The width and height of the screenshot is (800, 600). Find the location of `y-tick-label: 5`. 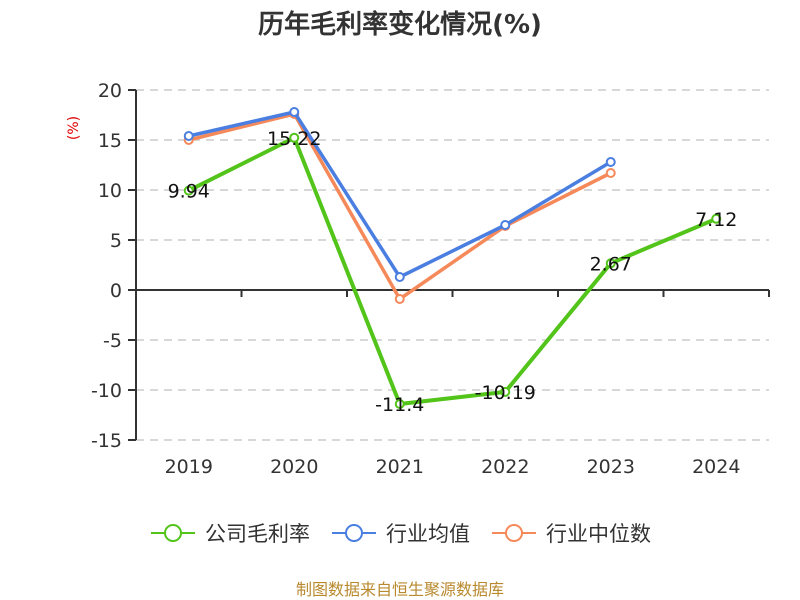

y-tick-label: 5 is located at coordinates (116, 241).